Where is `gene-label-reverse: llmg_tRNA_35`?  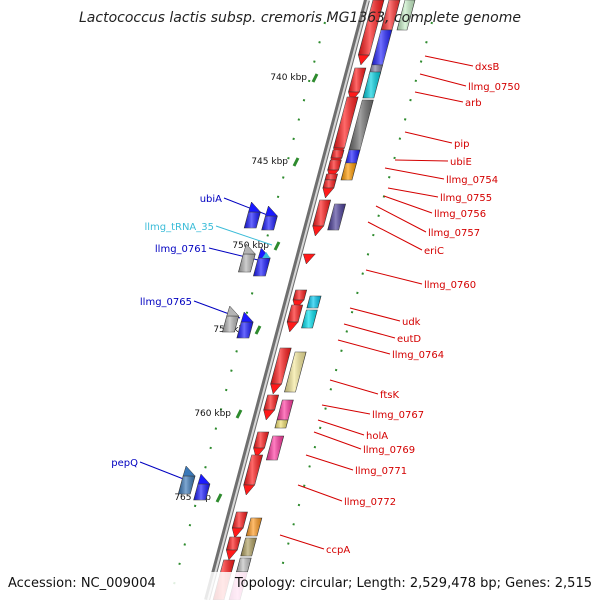 gene-label-reverse: llmg_tRNA_35 is located at coordinates (179, 227).